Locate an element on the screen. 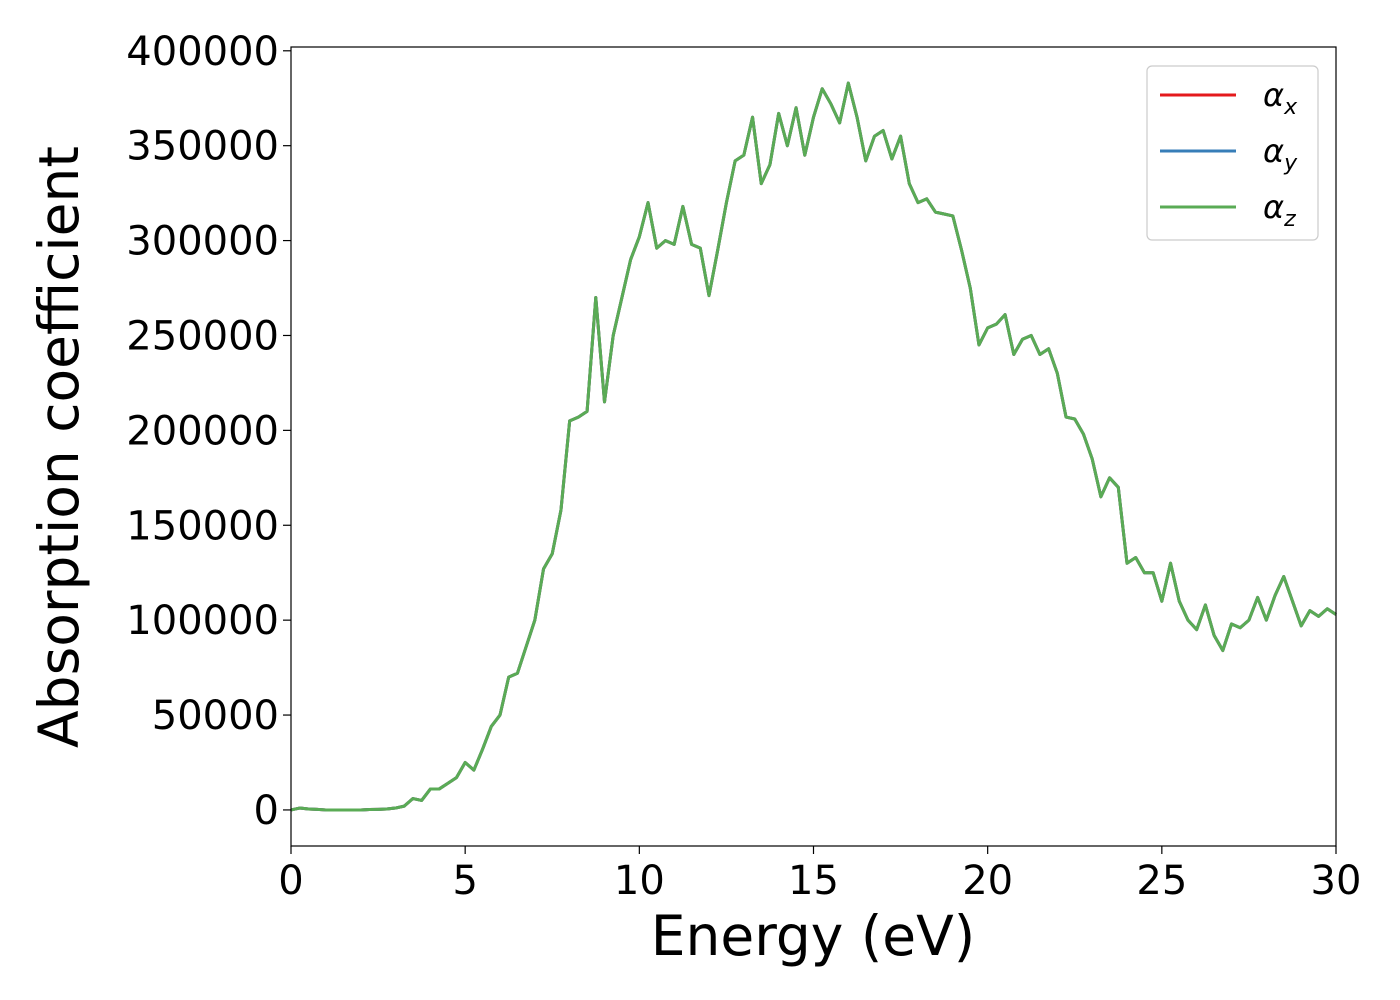  y-tick-label: 250000 is located at coordinates (202, 336).